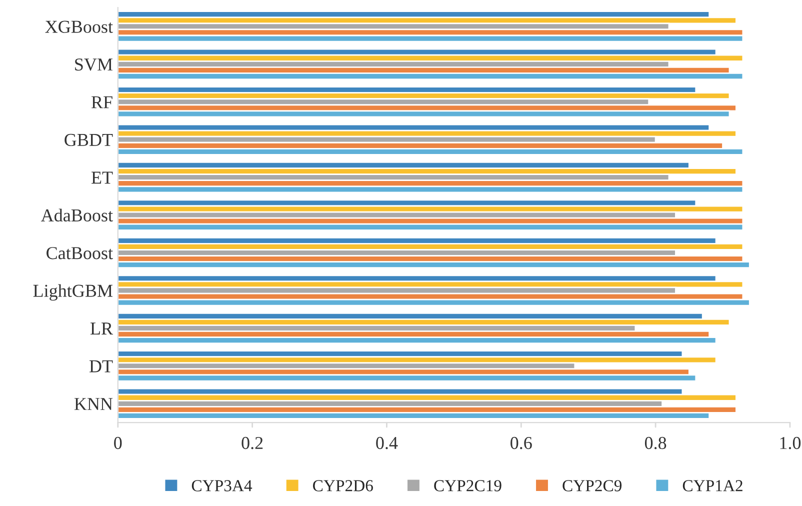  I want to click on y-tick-label: RF, so click(101, 102).